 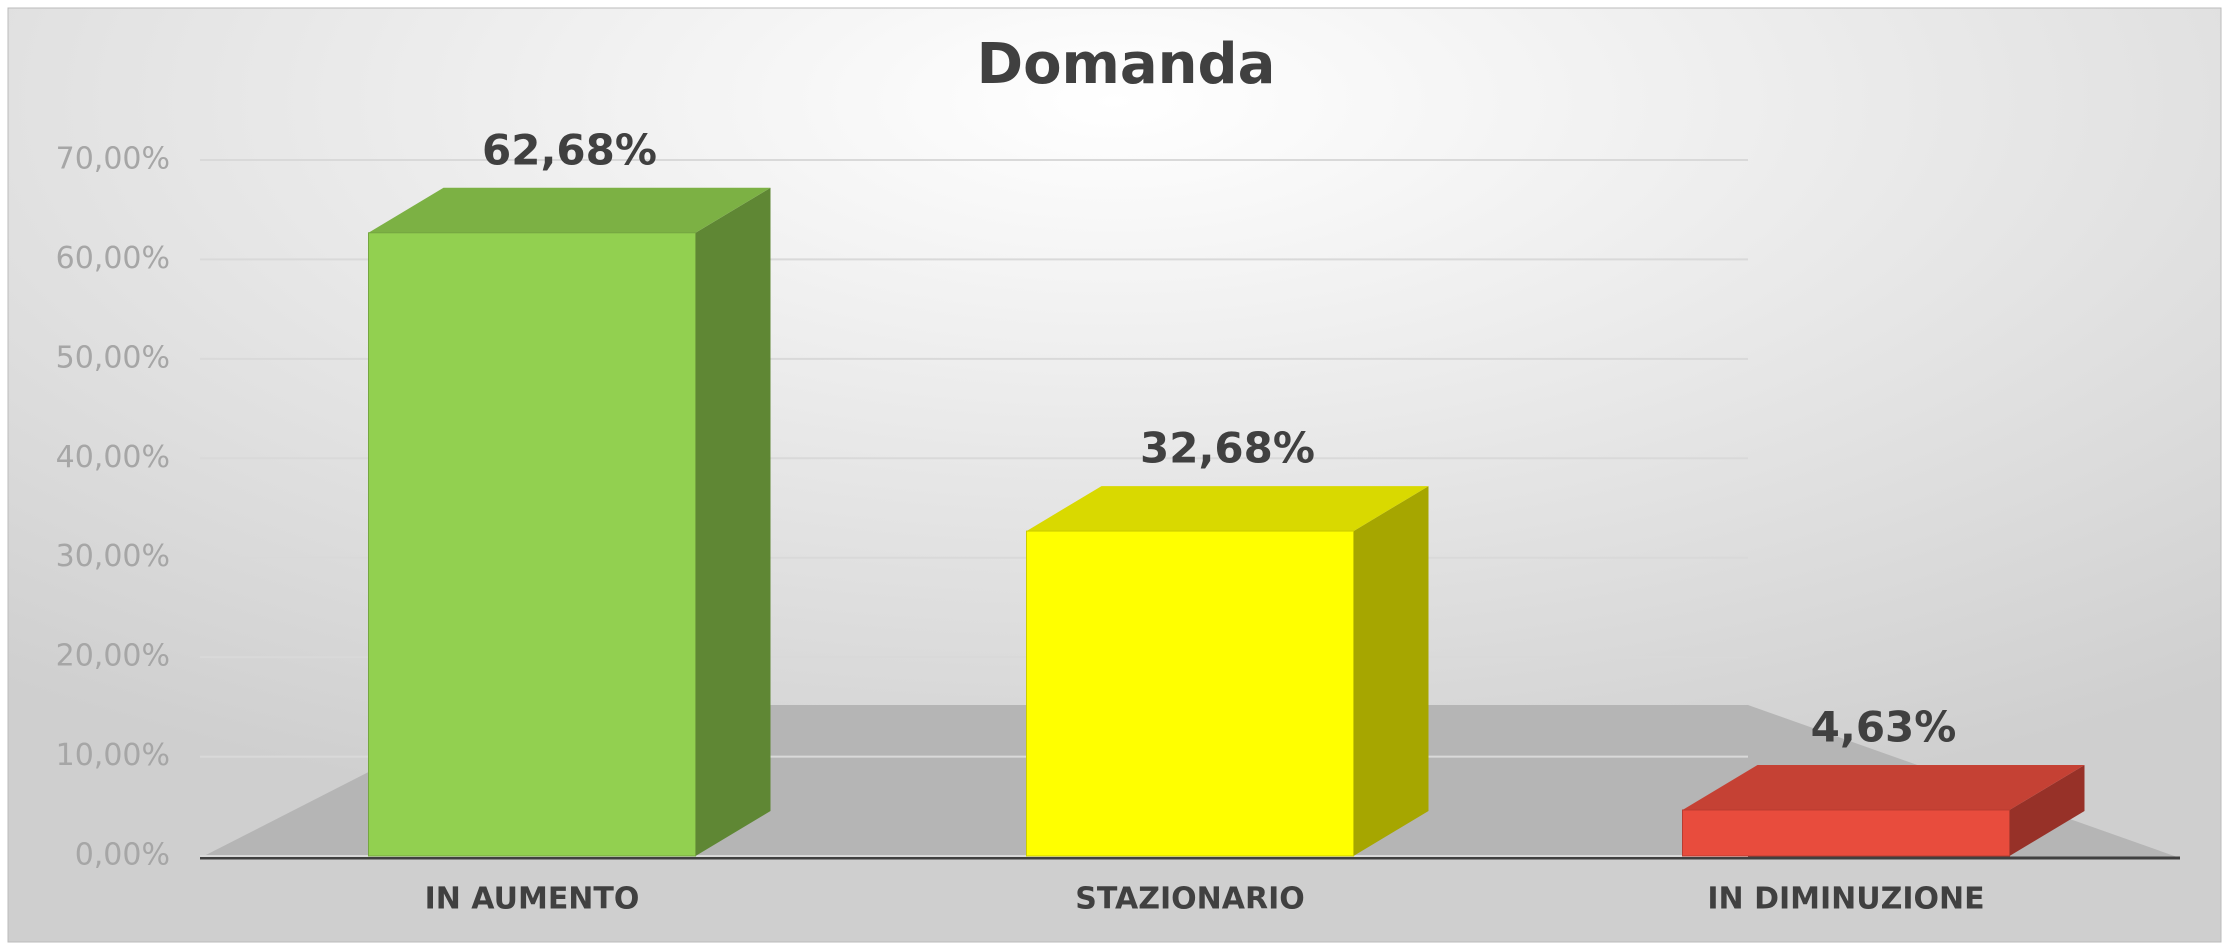 I want to click on value-label: 62,68%, so click(x=569, y=149).